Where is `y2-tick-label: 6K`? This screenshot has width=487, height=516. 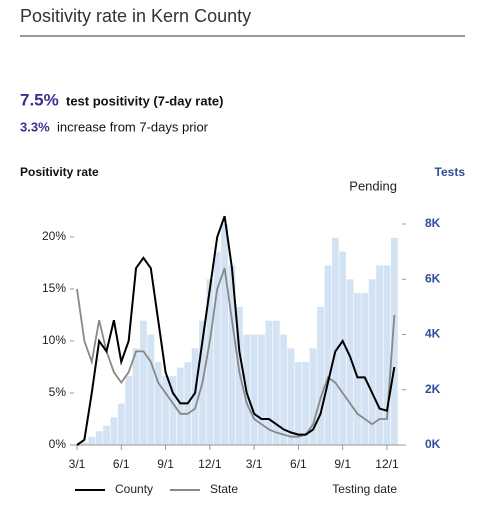 y2-tick-label: 6K is located at coordinates (433, 278).